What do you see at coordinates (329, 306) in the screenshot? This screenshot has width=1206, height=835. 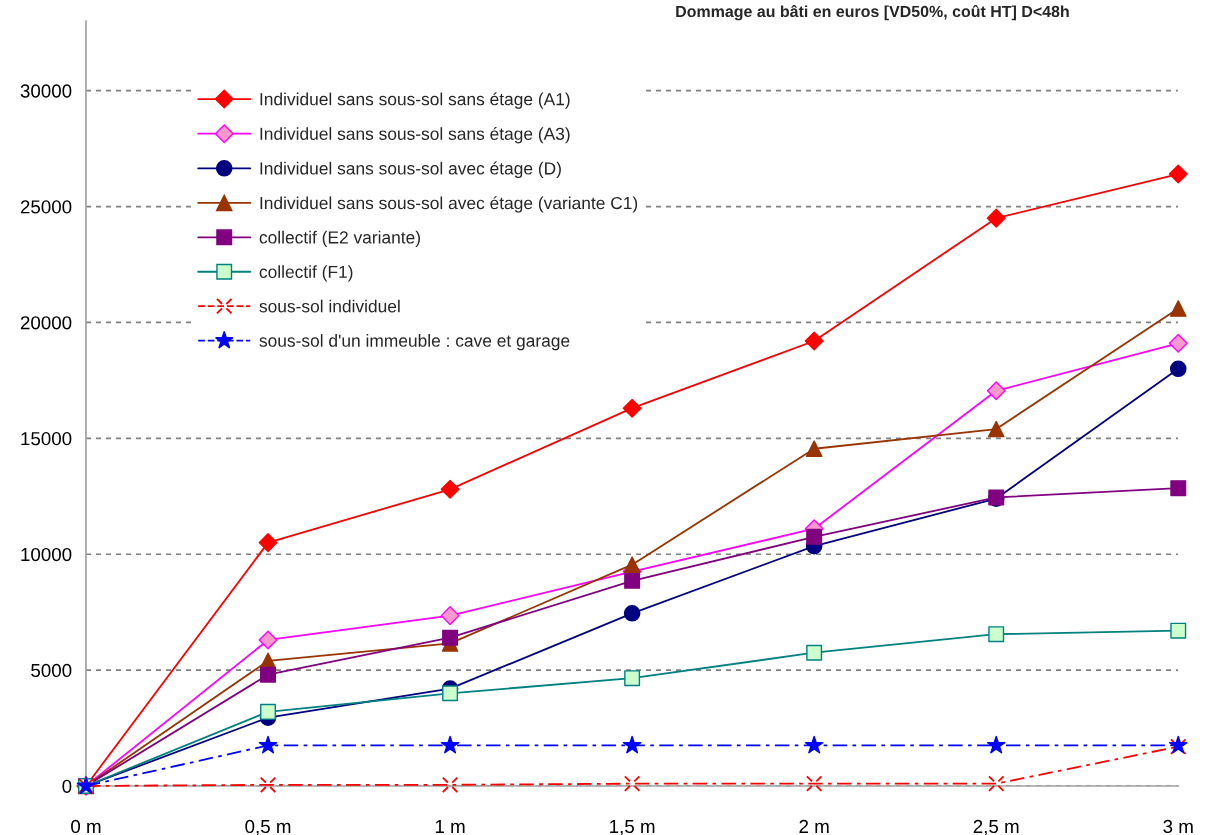 I see `legend-label: sous-sol individuel` at bounding box center [329, 306].